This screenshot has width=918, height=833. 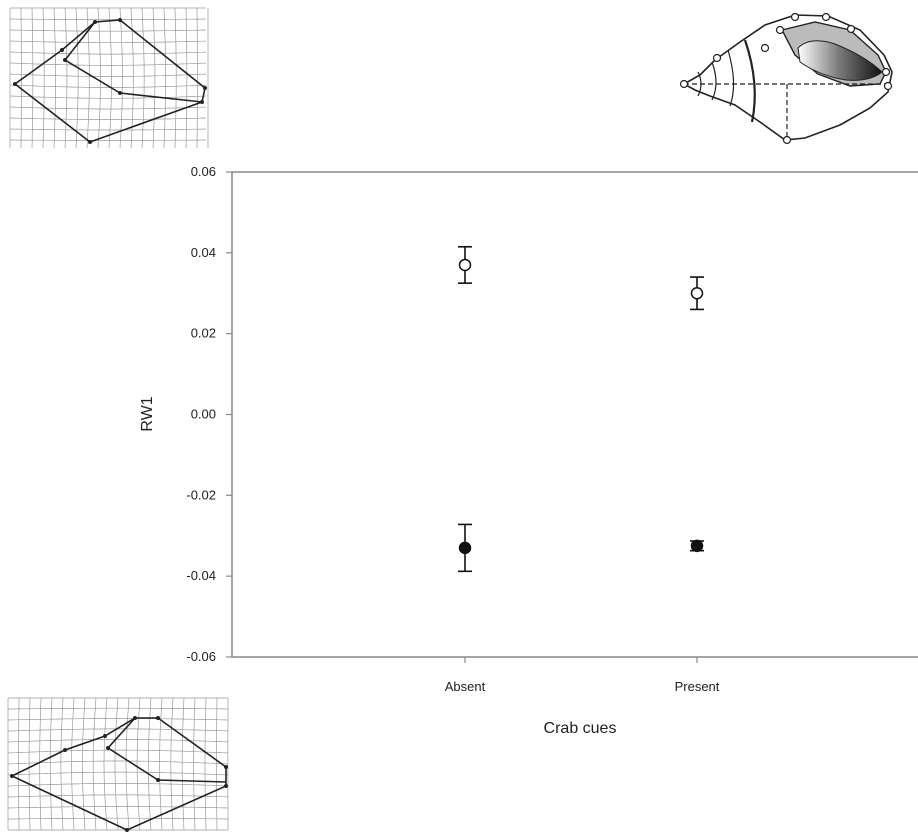 What do you see at coordinates (465, 548) in the screenshot?
I see `filled-point-absent` at bounding box center [465, 548].